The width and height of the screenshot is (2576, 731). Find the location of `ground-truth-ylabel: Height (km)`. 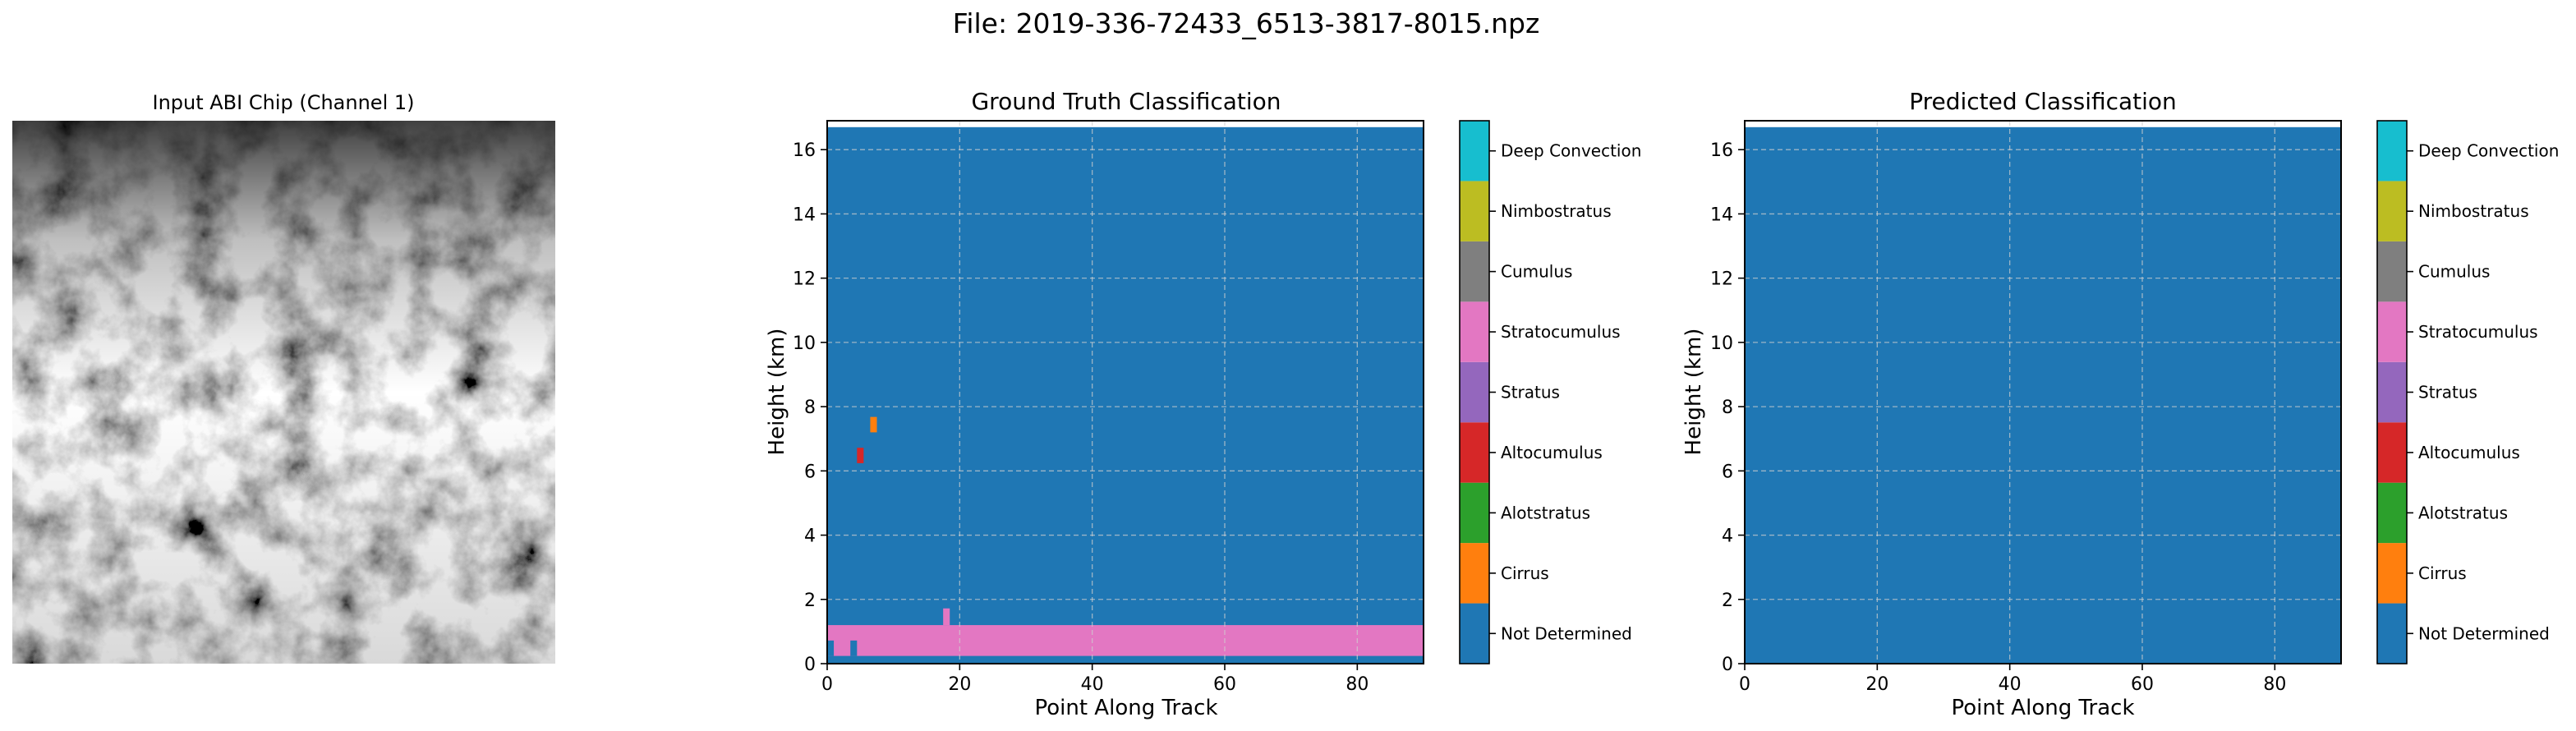

ground-truth-ylabel: Height (km) is located at coordinates (777, 392).